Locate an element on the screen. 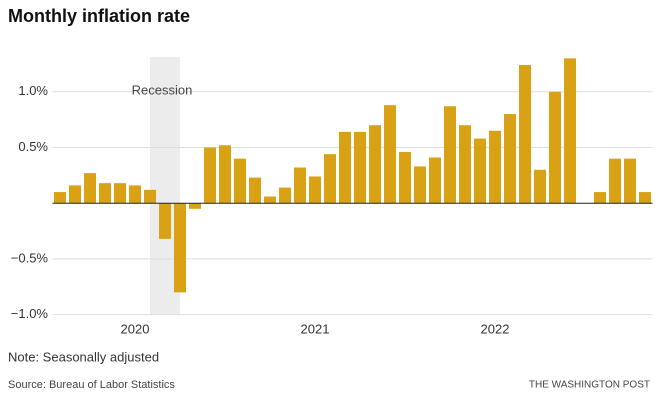 This screenshot has width=659, height=405. chart-title: Monthly inflation rate is located at coordinates (99, 16).